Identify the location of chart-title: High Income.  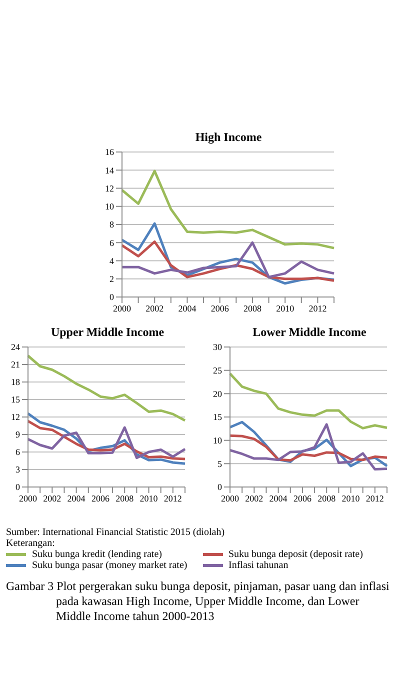
(228, 137).